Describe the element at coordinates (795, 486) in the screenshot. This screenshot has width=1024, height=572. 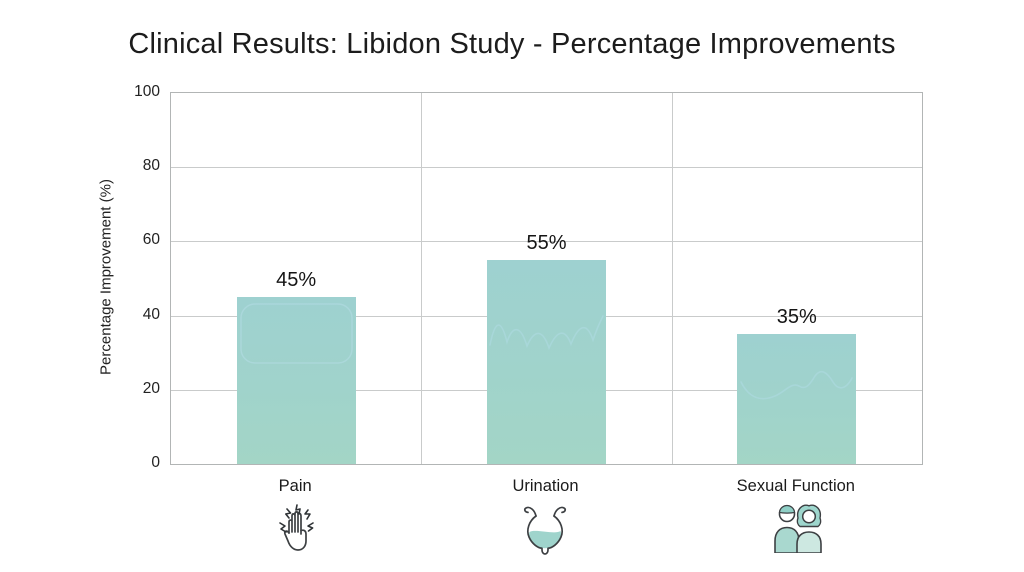
I see `category-label: Sexual Function` at that location.